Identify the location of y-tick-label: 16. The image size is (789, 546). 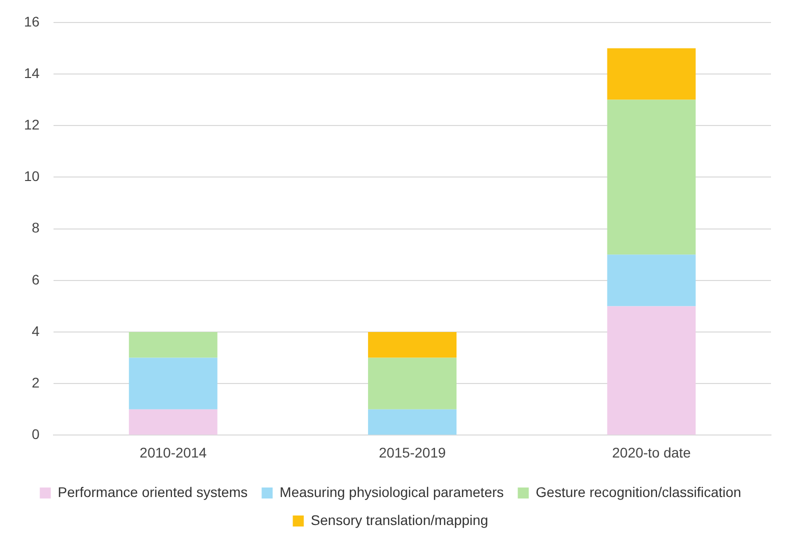
(32, 21).